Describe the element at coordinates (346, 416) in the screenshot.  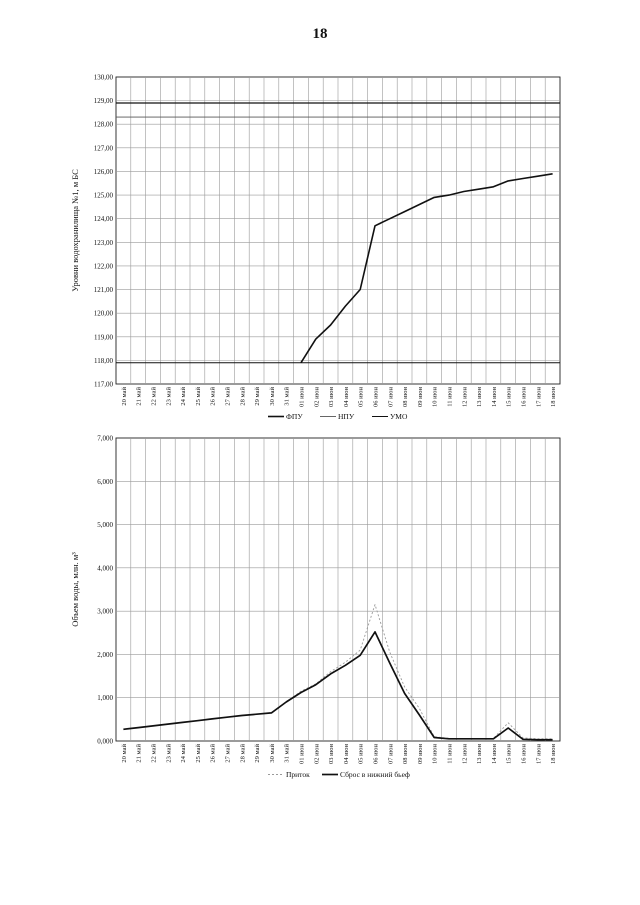
I see `legend-label: НПУ` at that location.